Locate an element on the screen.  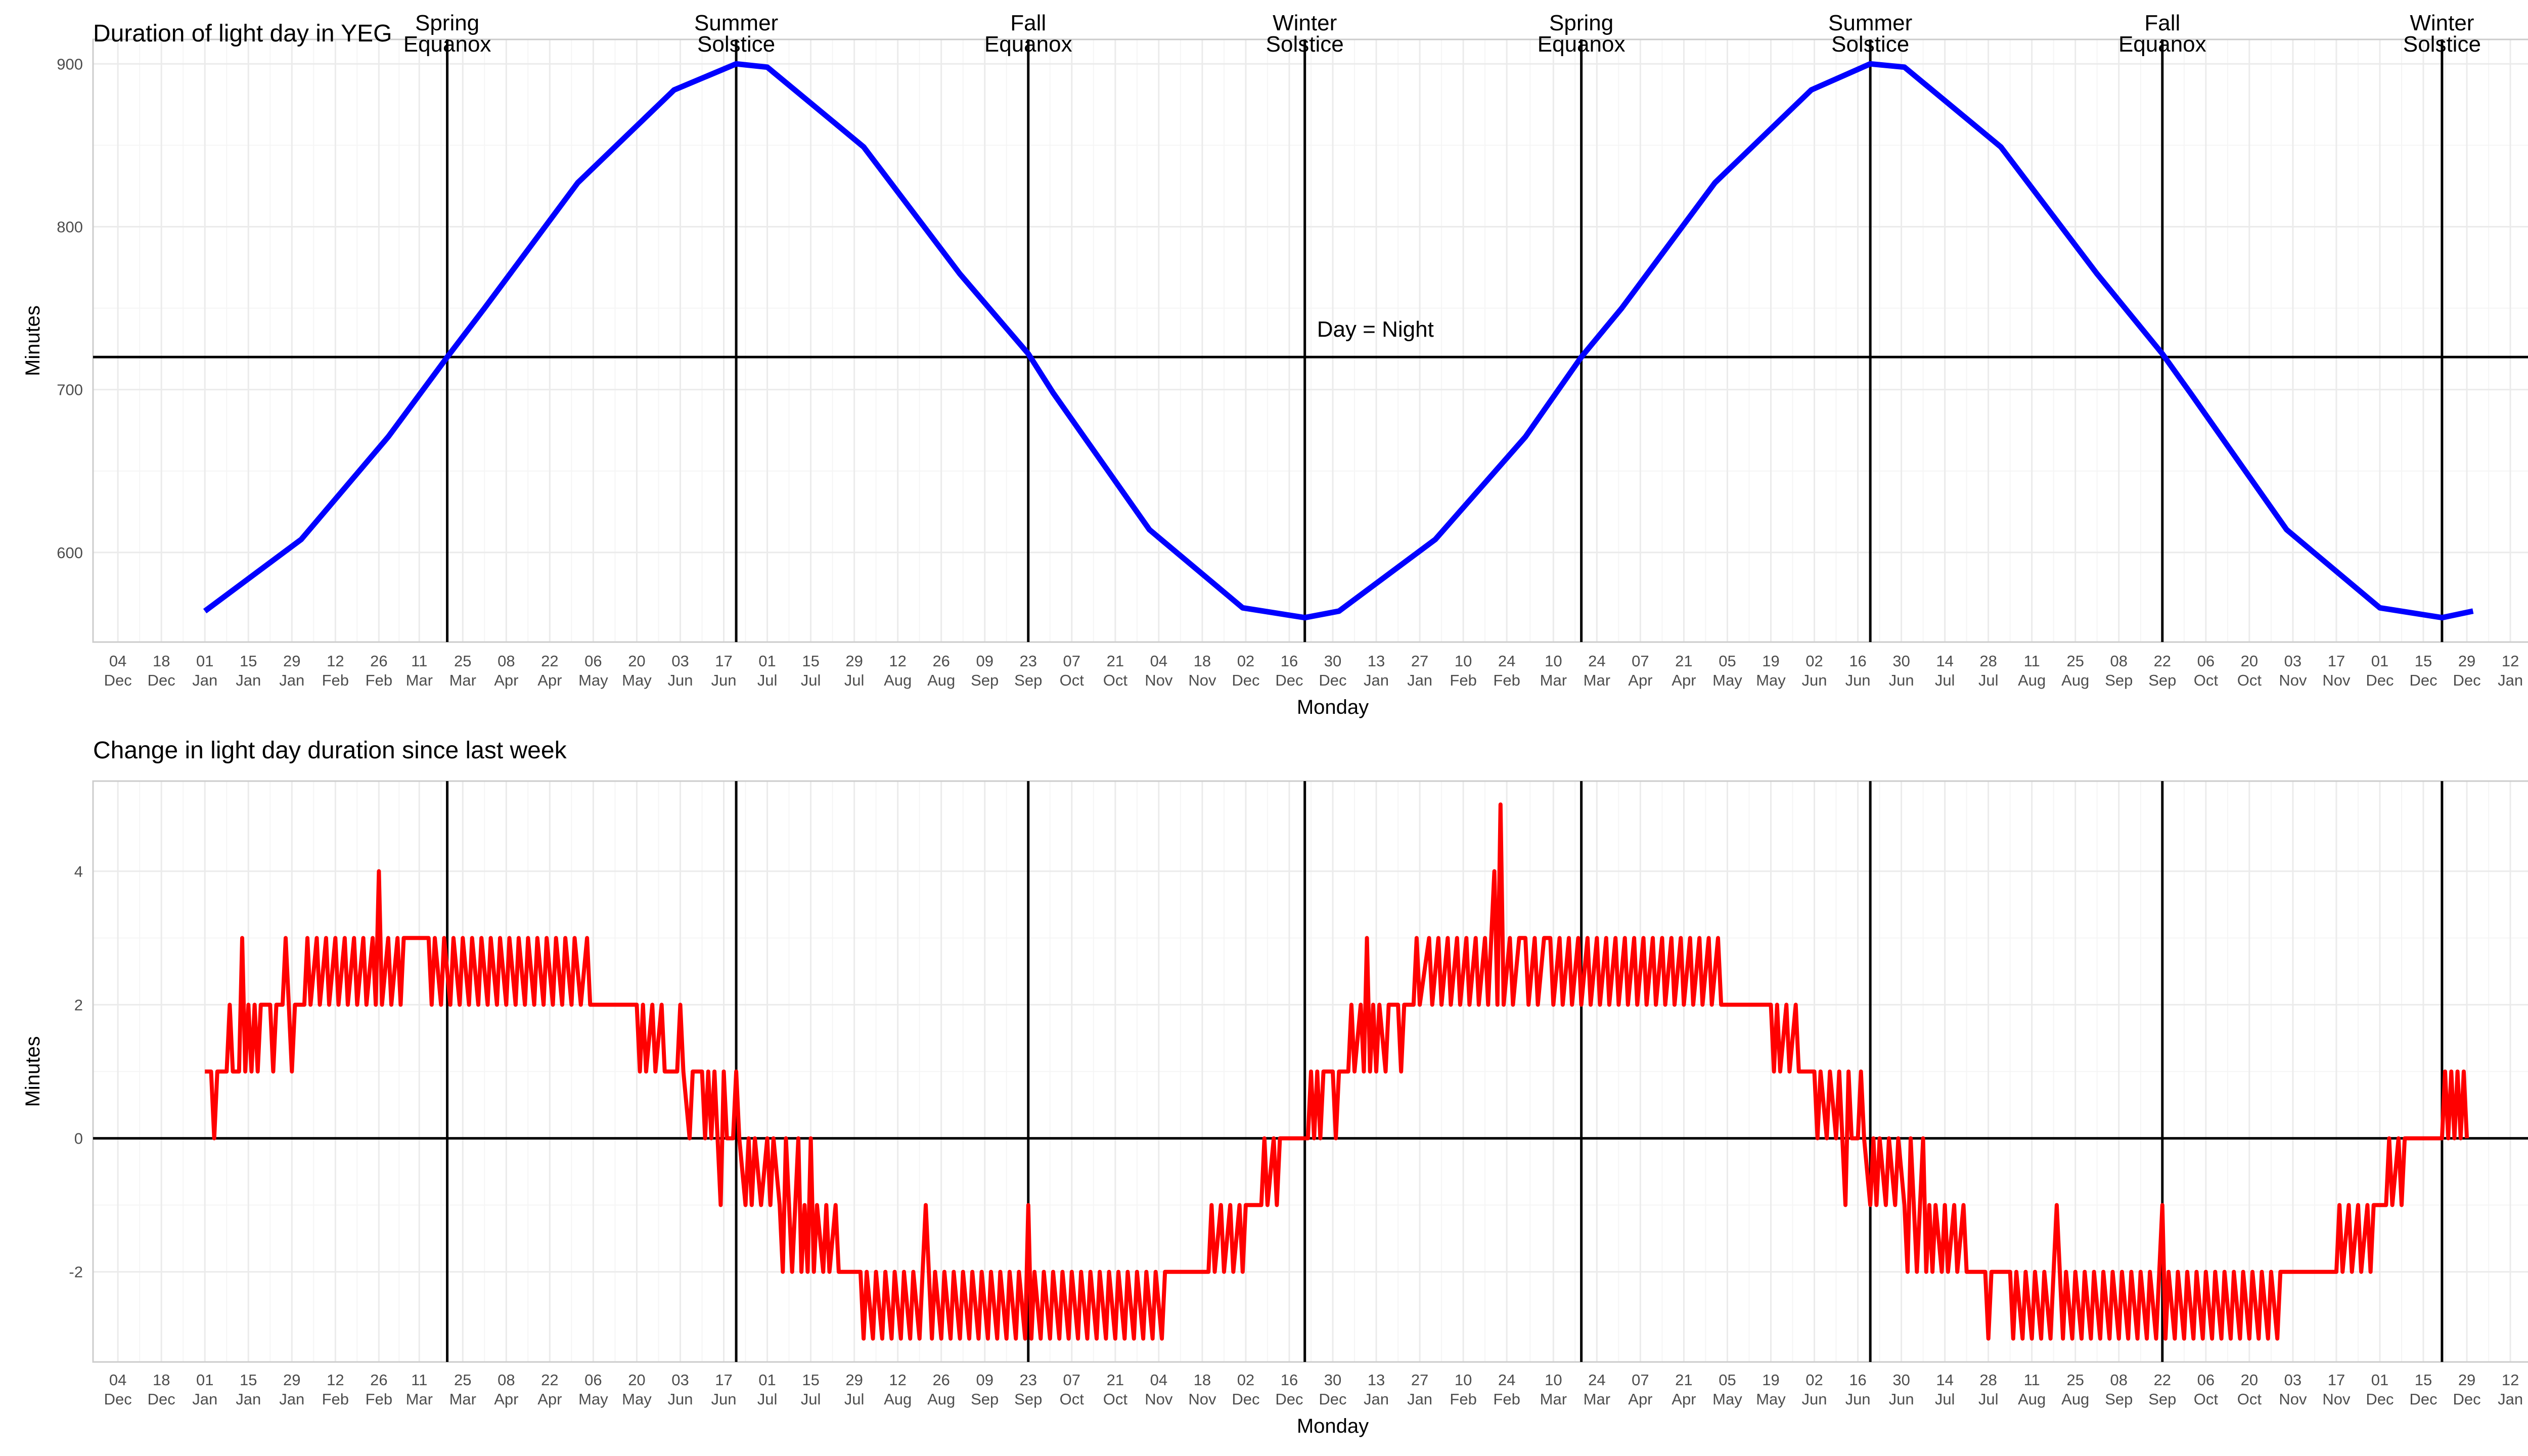
x-tick-day: 18 is located at coordinates (162, 1380).